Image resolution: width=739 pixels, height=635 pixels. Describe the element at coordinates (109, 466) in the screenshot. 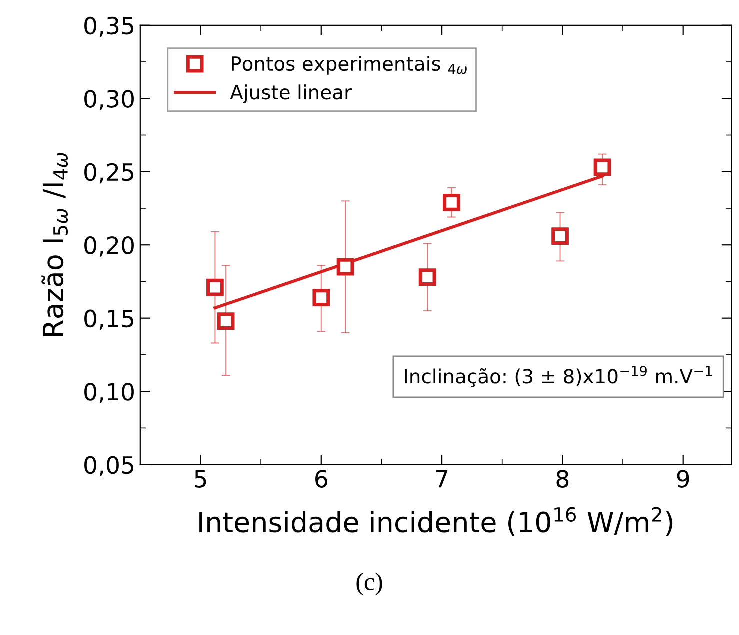

I see `y-tick-label: 0,05` at that location.